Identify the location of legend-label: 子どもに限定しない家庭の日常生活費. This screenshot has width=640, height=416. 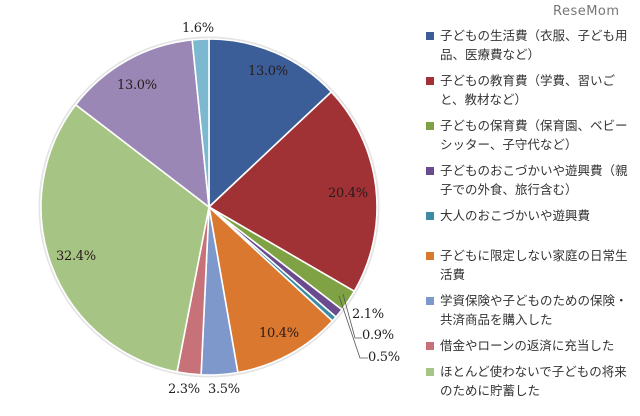
(534, 265).